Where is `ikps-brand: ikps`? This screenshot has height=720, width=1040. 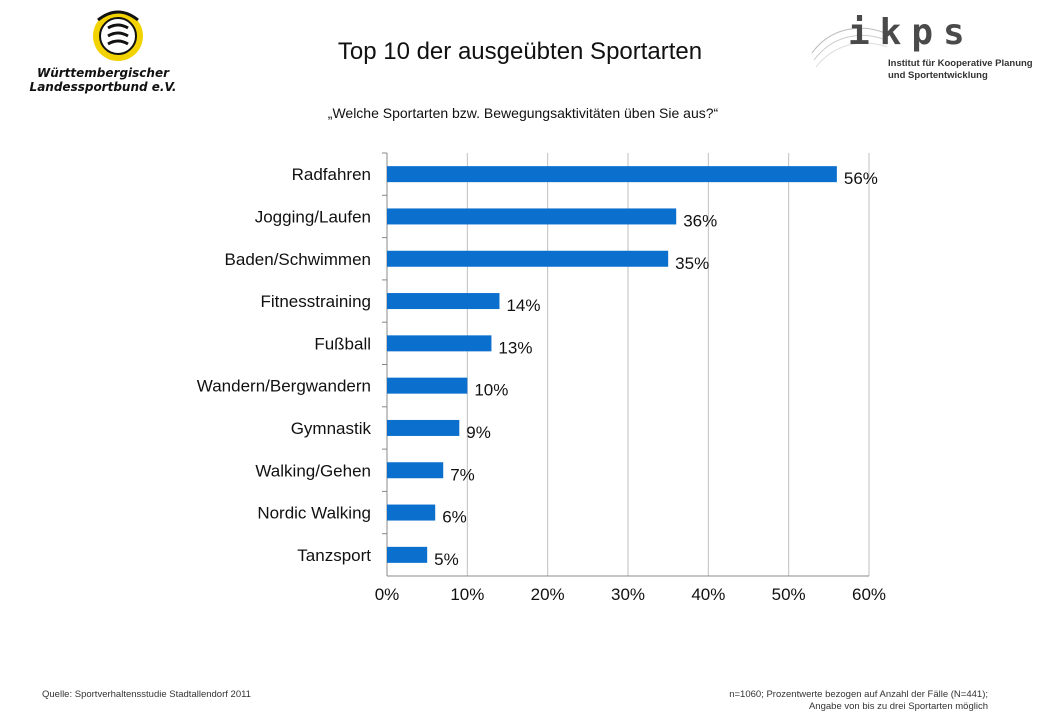
ikps-brand: ikps is located at coordinates (911, 32).